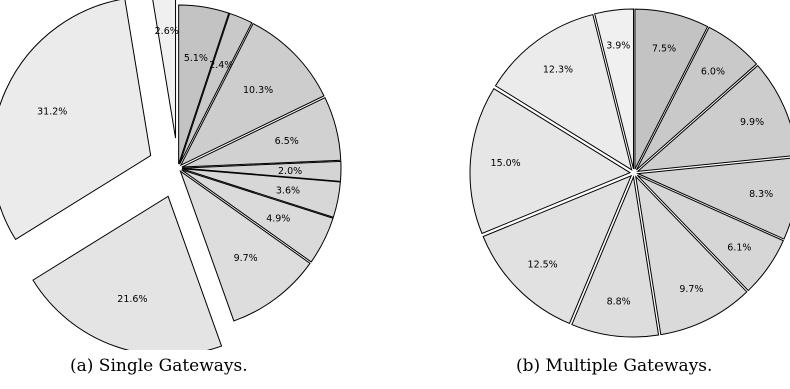 The height and width of the screenshot is (389, 790). Describe the element at coordinates (664, 48) in the screenshot. I see `slice-label-1-0: 7.5%` at that location.